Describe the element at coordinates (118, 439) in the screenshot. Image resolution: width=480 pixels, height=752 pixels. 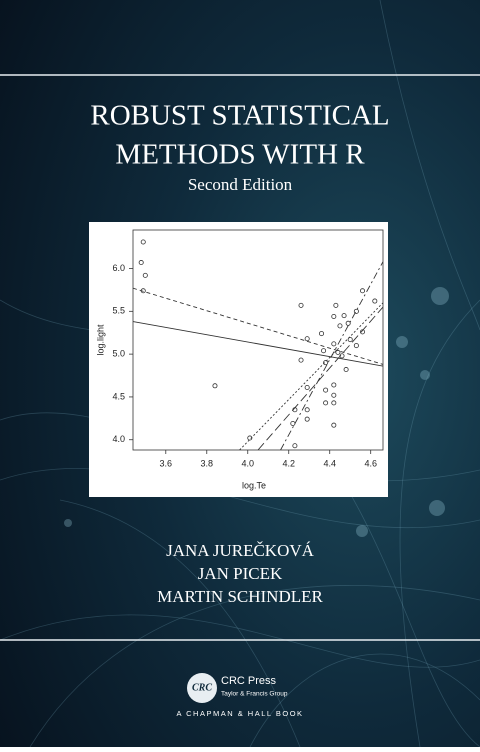
I see `y-tick-label: 4.0` at that location.